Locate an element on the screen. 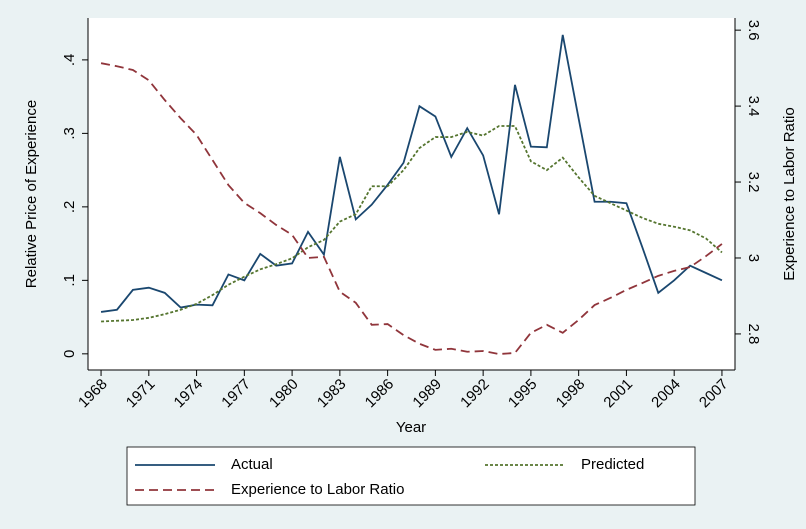  y-tick-label: .2 is located at coordinates (69, 207).